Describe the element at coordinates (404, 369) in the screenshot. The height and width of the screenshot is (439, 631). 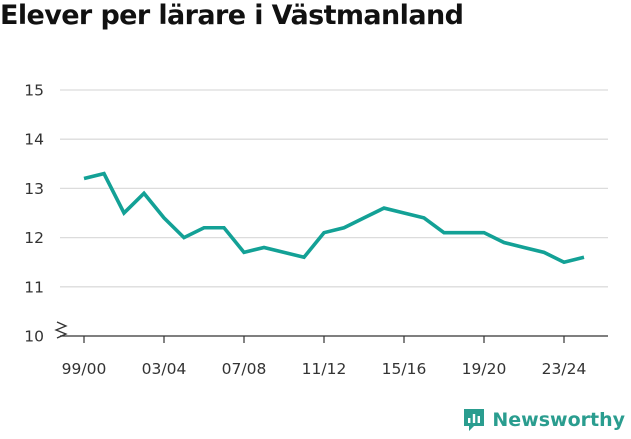
I see `x-tick-label: 15/16` at that location.